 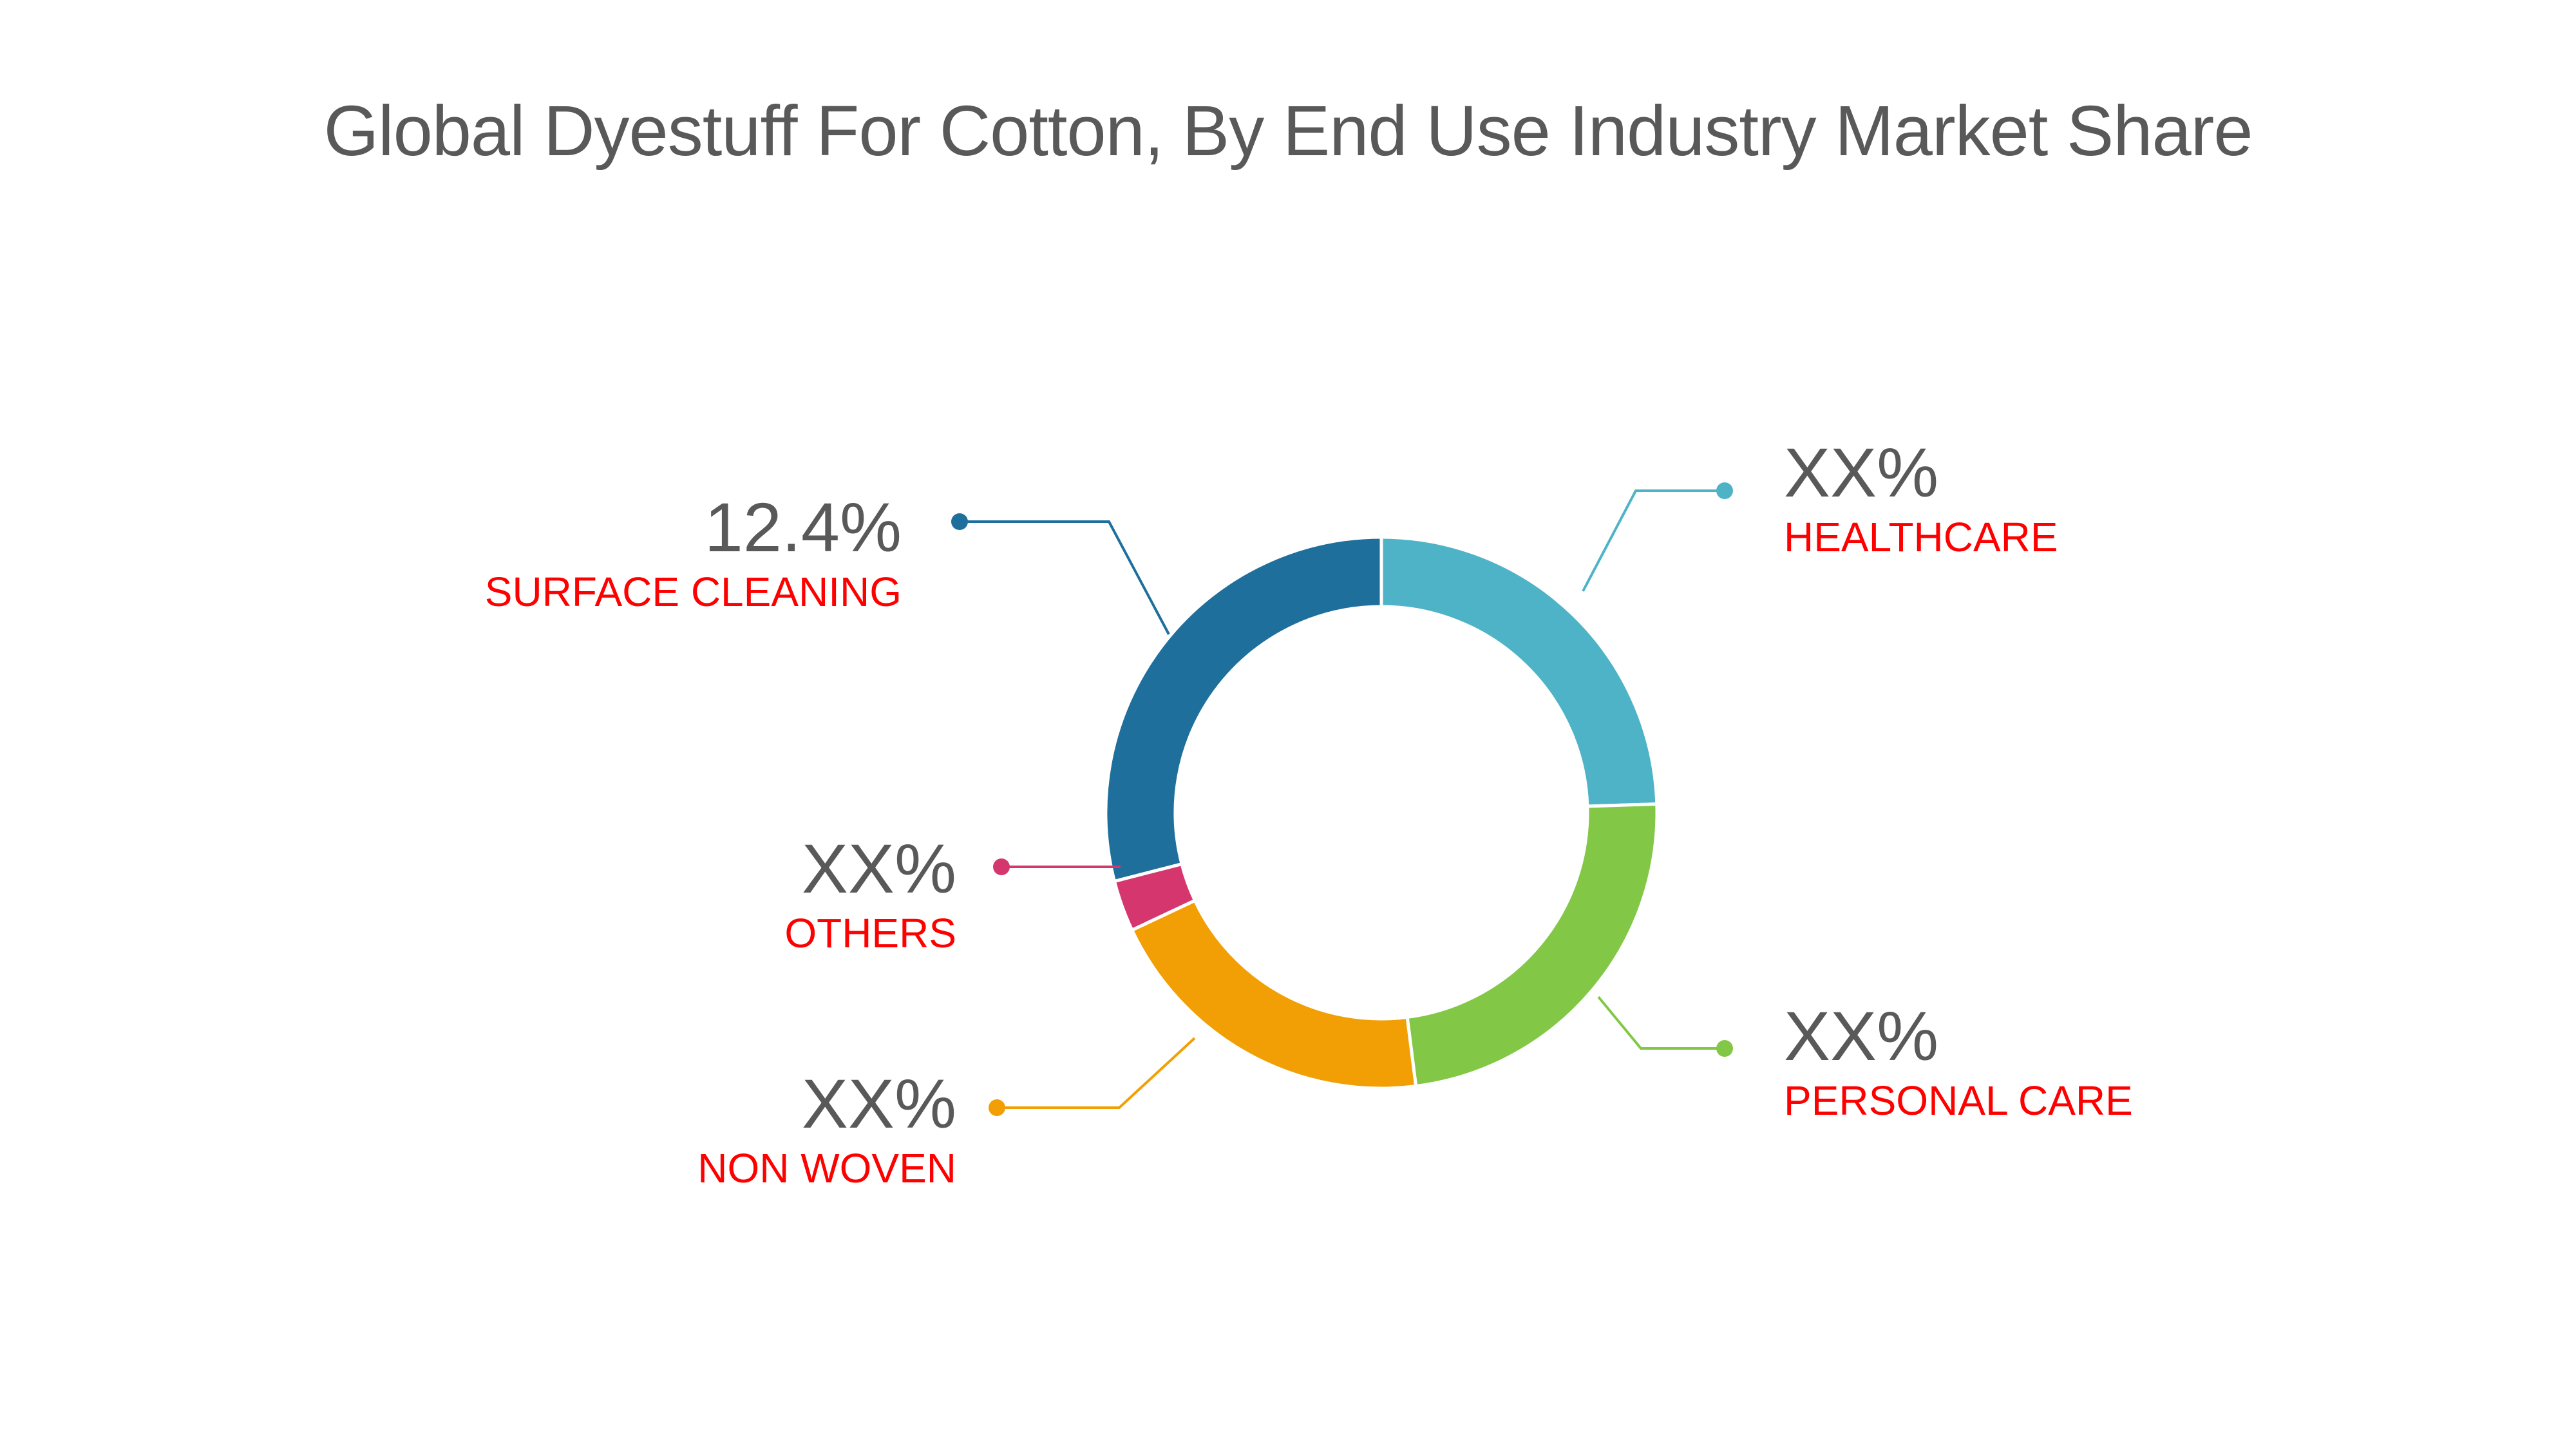 What do you see at coordinates (878, 868) in the screenshot?
I see `value-others: XX%` at bounding box center [878, 868].